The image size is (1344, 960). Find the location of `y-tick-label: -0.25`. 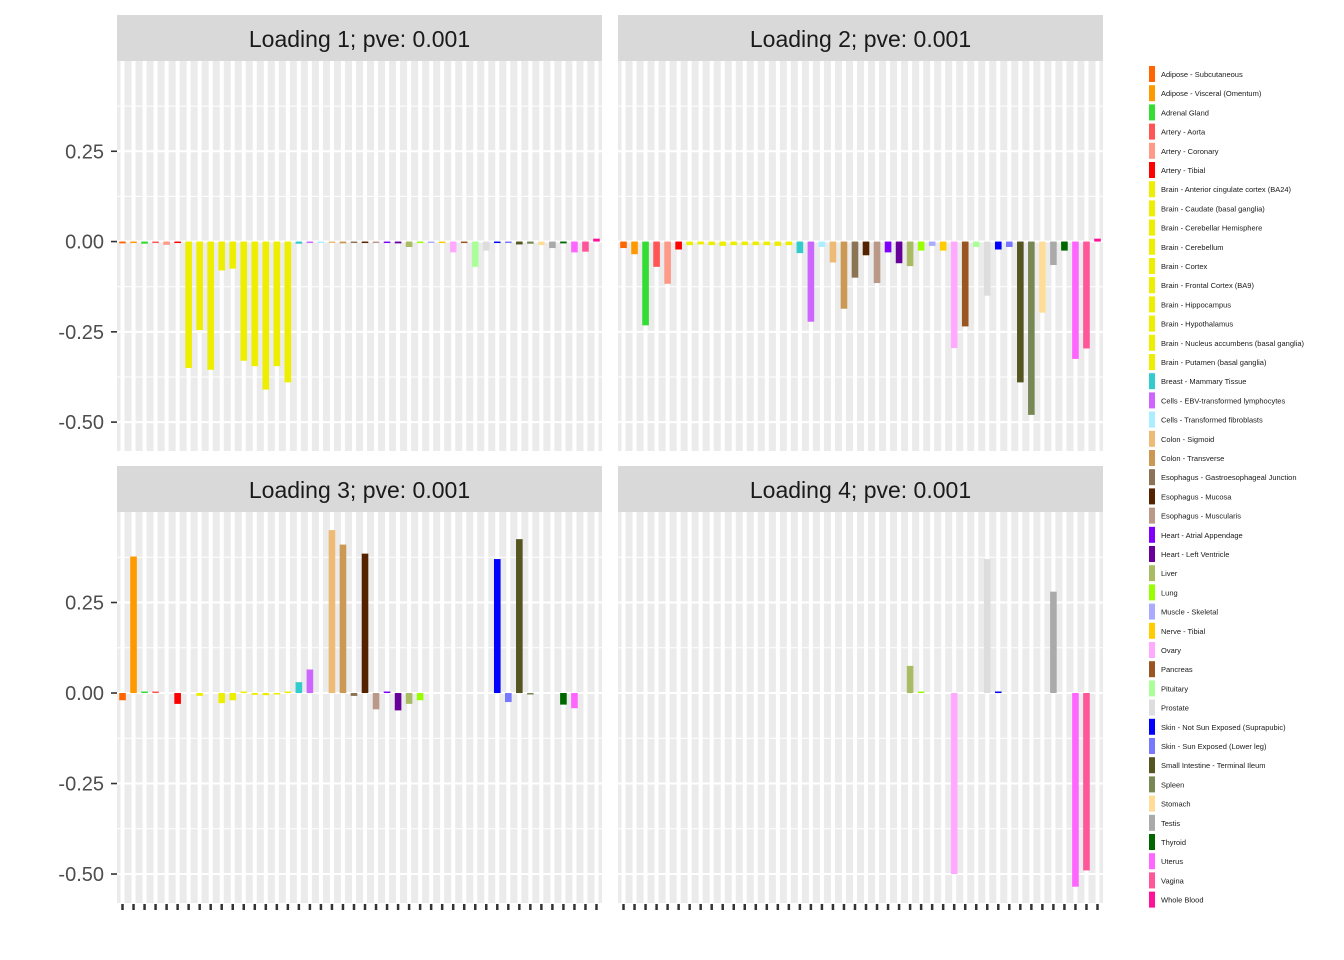

y-tick-label: -0.25 is located at coordinates (81, 333).